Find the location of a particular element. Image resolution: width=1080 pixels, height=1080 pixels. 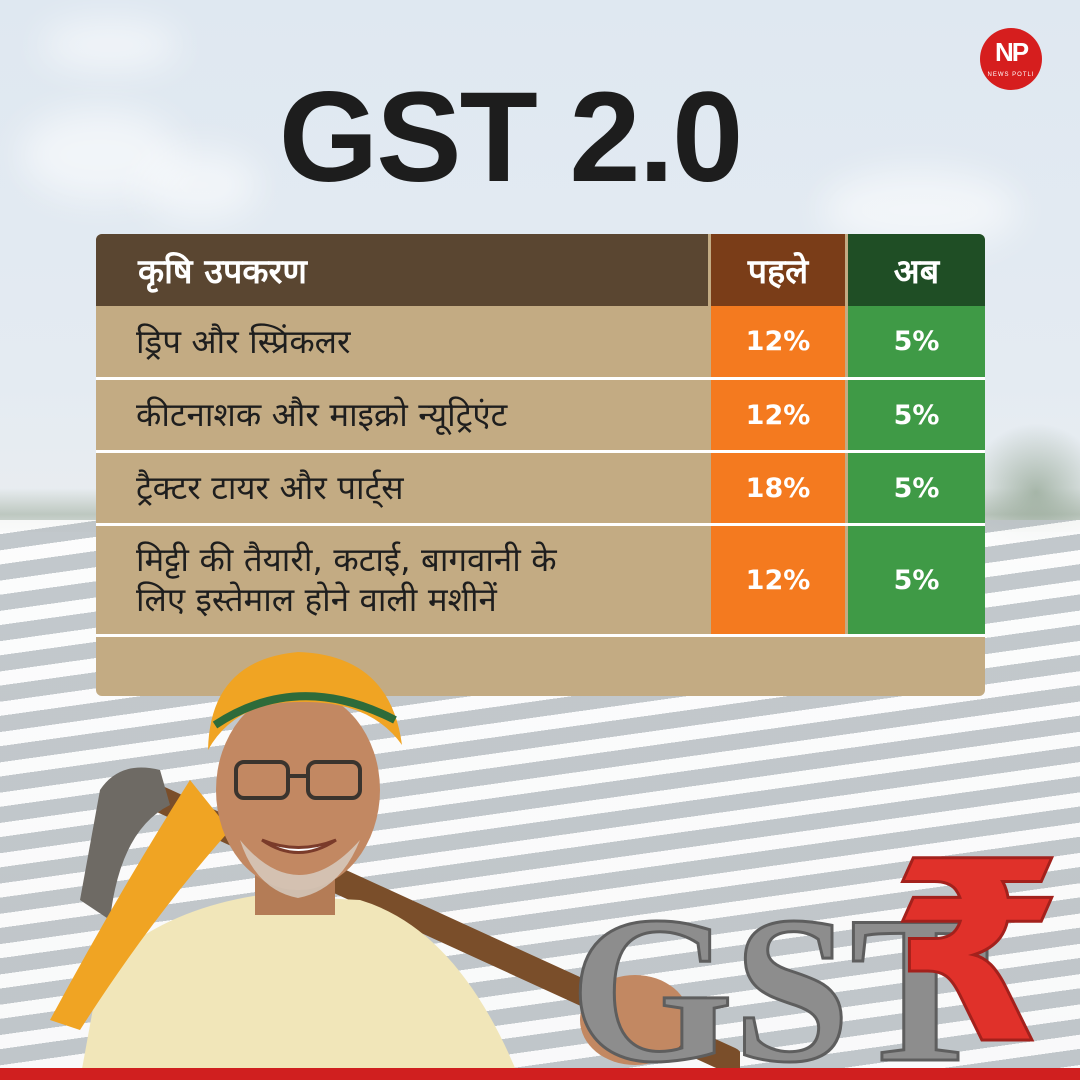

row-before-rate: 18% is located at coordinates (778, 488).